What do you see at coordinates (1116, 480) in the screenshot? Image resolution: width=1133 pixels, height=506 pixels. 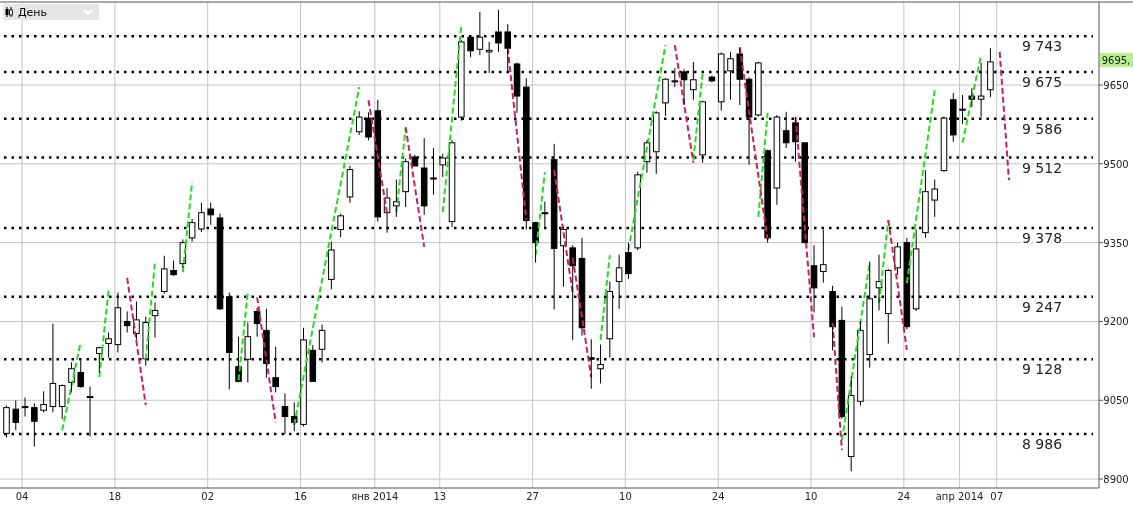 I see `y-tick-label: 8900` at bounding box center [1116, 480].